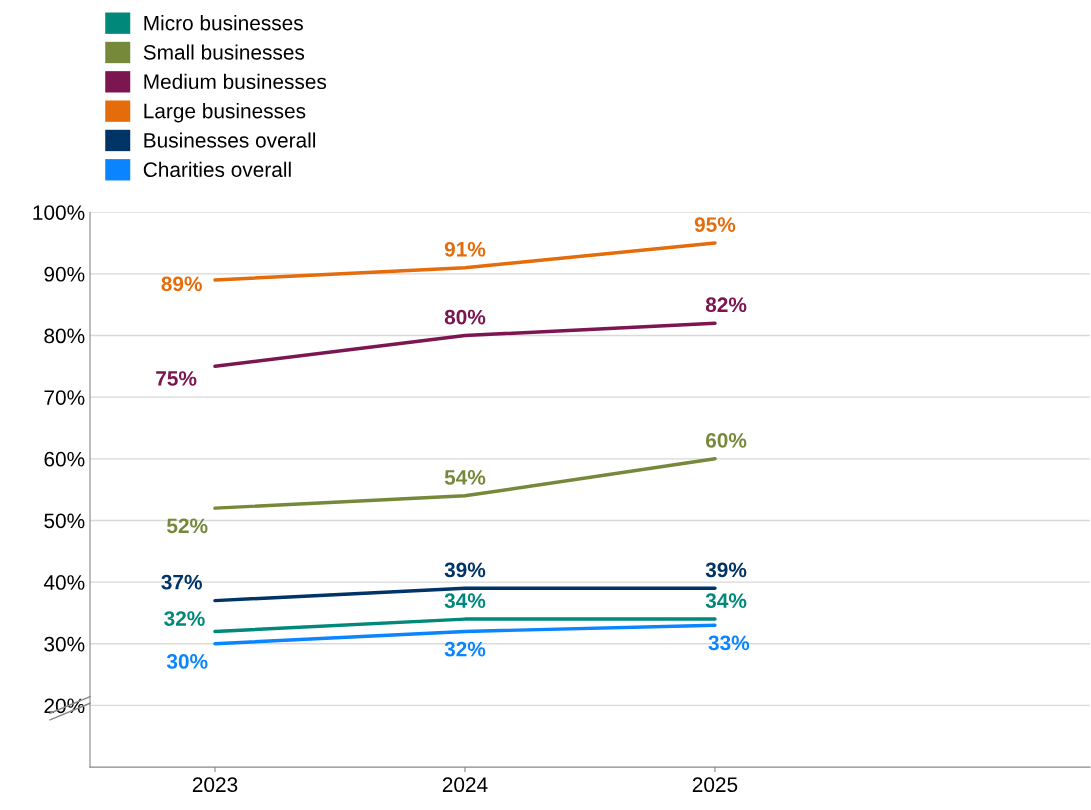  I want to click on legend-label: Businesses overall, so click(230, 140).